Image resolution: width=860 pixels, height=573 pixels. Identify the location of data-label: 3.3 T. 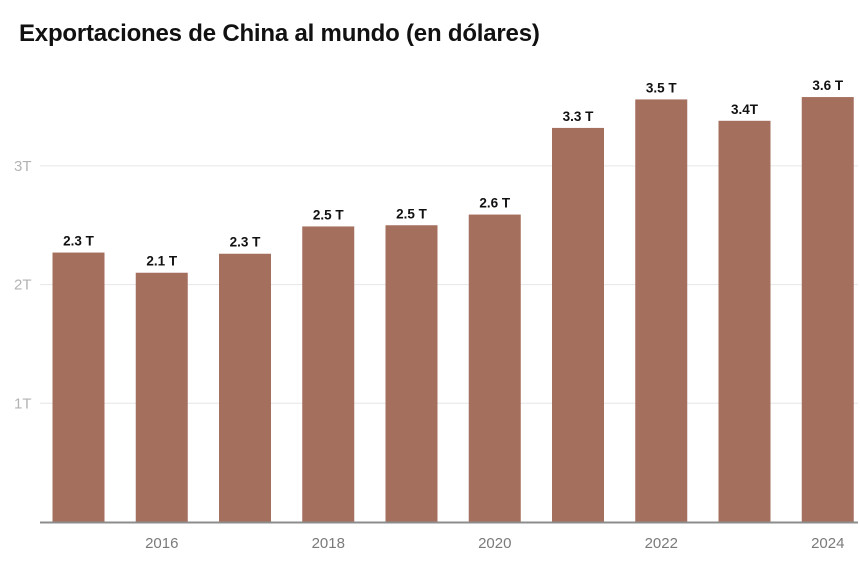
(579, 116).